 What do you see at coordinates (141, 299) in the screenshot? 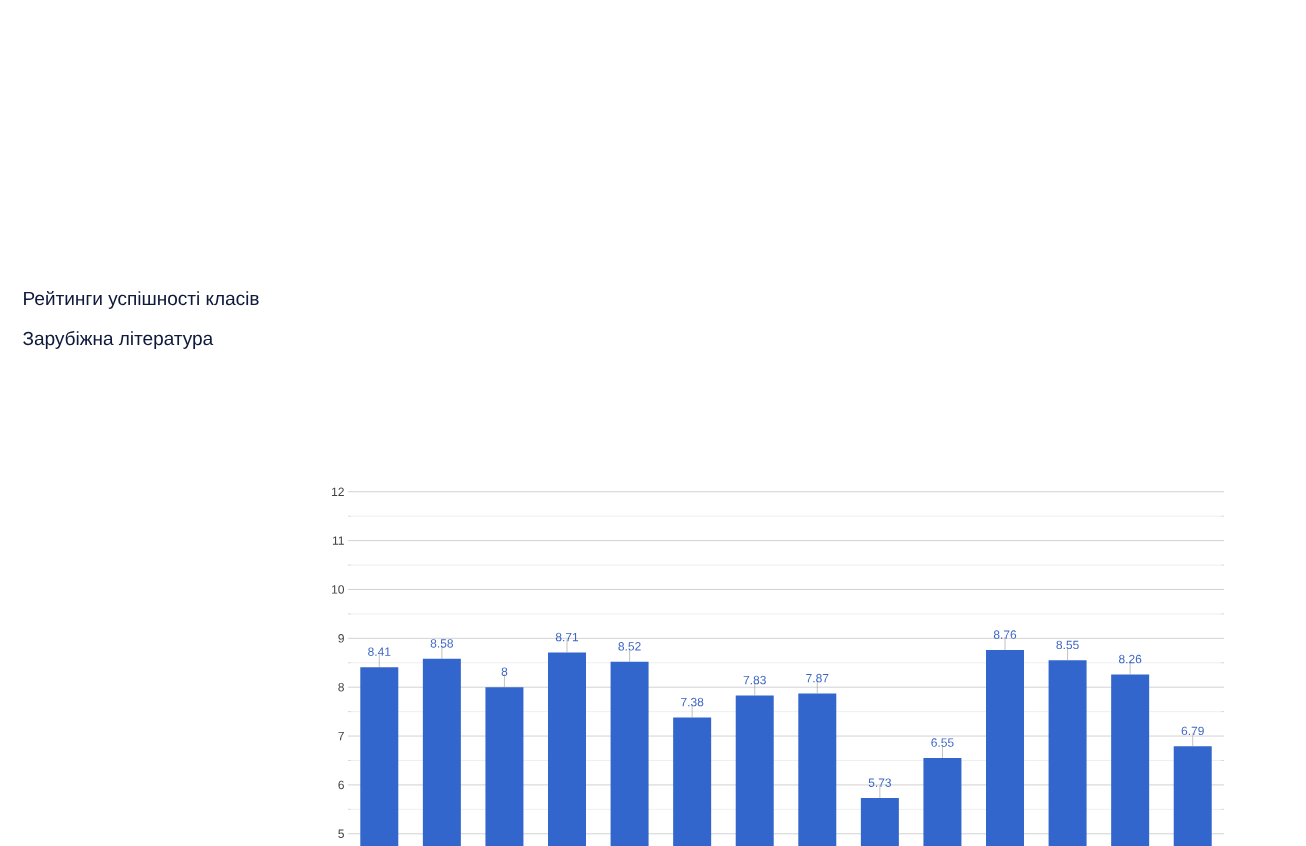
I see `text: Рейтинги успішності класів` at bounding box center [141, 299].